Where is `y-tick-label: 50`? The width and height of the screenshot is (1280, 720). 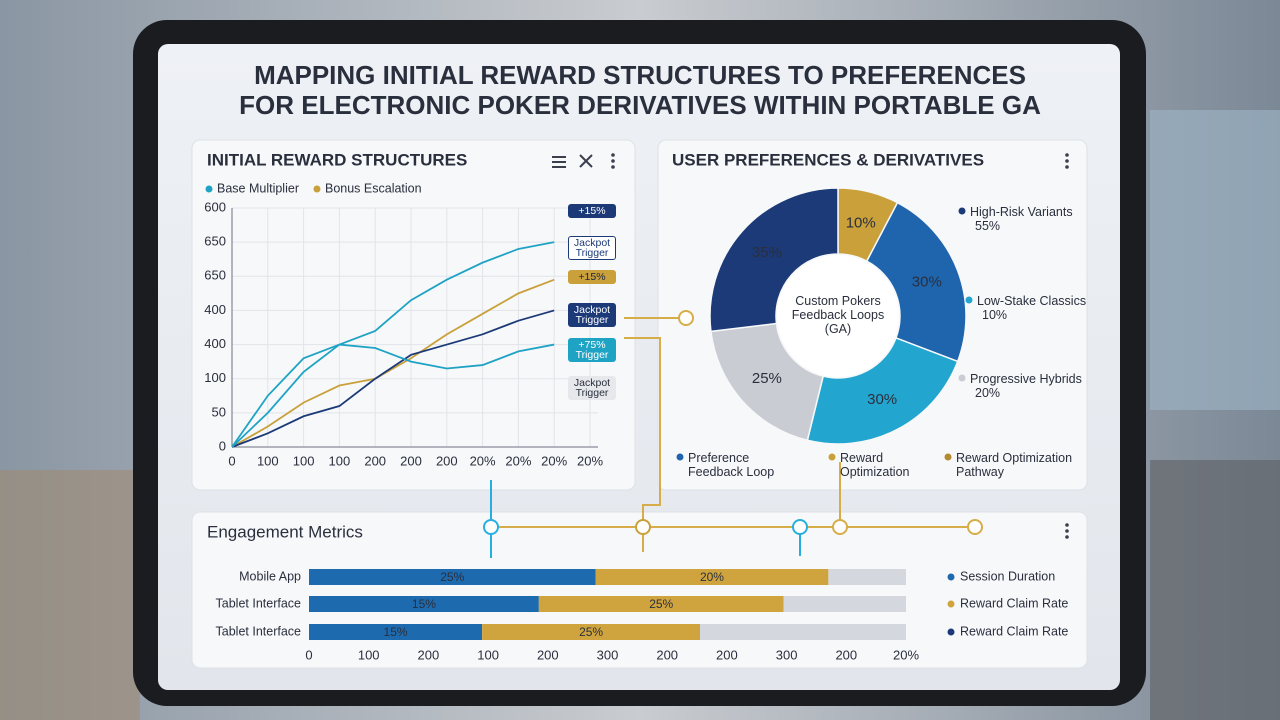 y-tick-label: 50 is located at coordinates (219, 411).